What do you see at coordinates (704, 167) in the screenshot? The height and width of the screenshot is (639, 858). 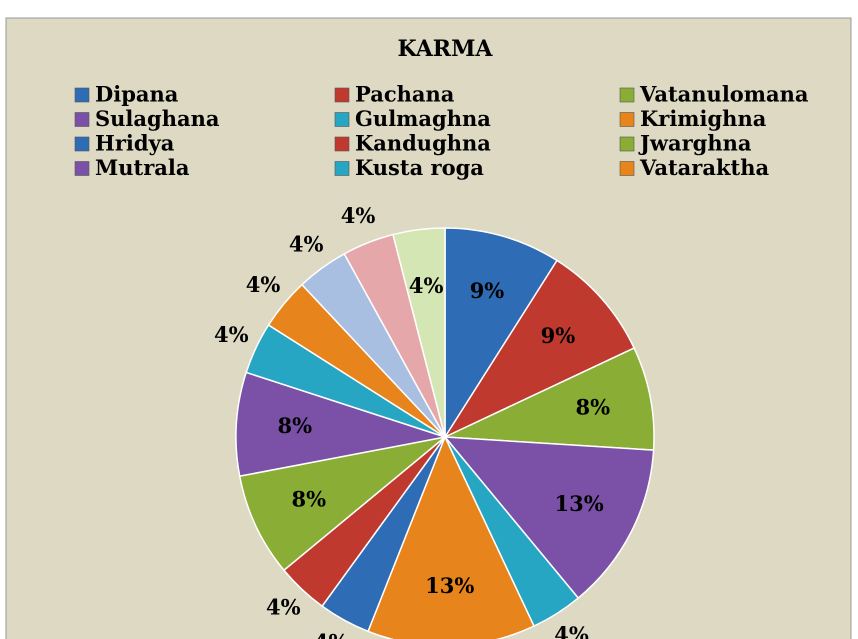 I see `legend-label: Vataraktha` at bounding box center [704, 167].